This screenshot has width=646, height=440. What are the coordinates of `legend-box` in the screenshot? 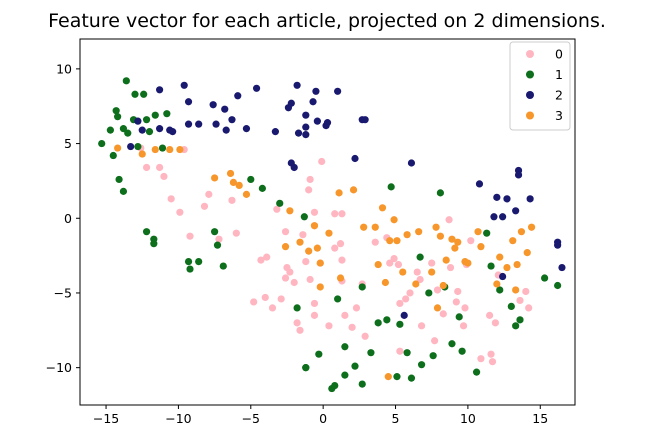 It's located at (540, 86).